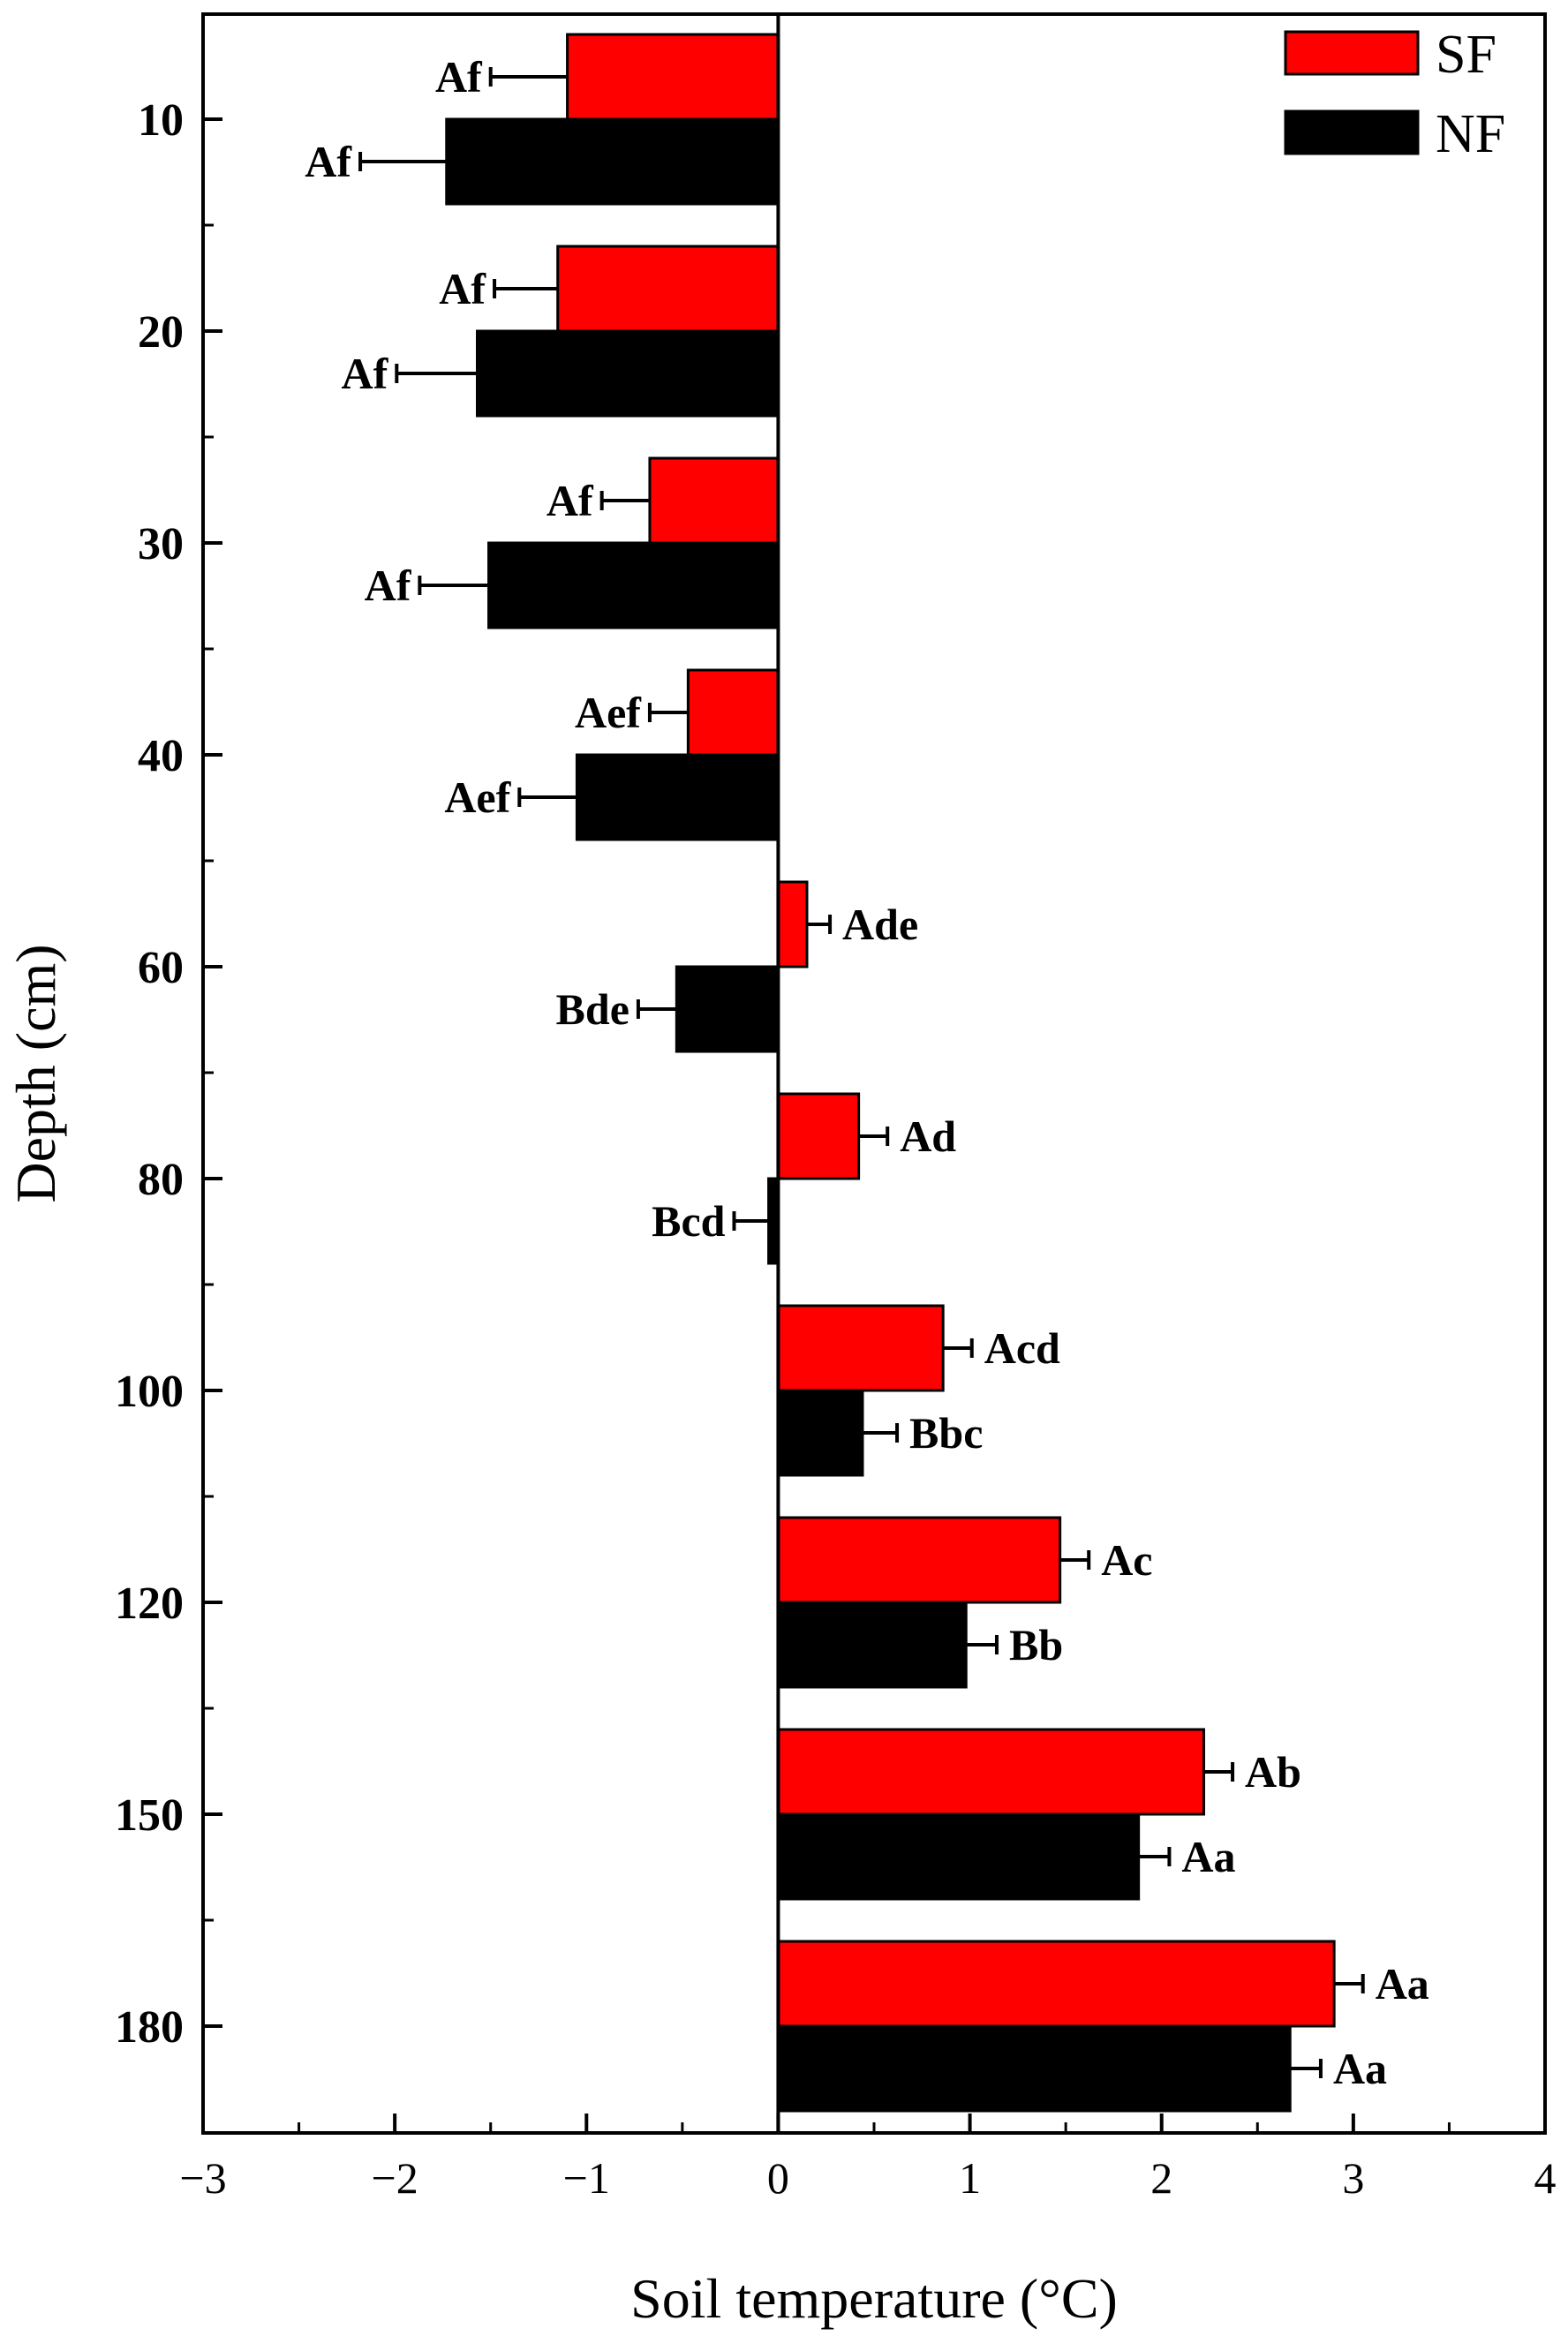  Describe the element at coordinates (149, 2027) in the screenshot. I see `y-tick-label-180: 180` at that location.